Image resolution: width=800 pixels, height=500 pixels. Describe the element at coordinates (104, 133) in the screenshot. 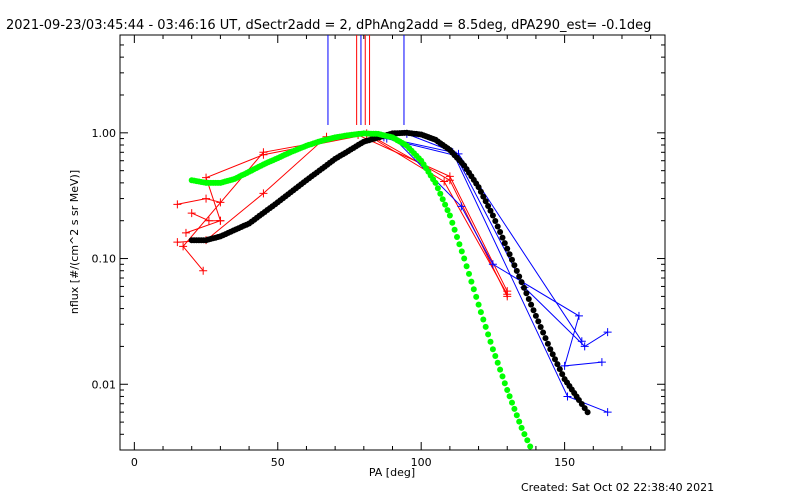

I see `y-tick-label: 1.00` at that location.